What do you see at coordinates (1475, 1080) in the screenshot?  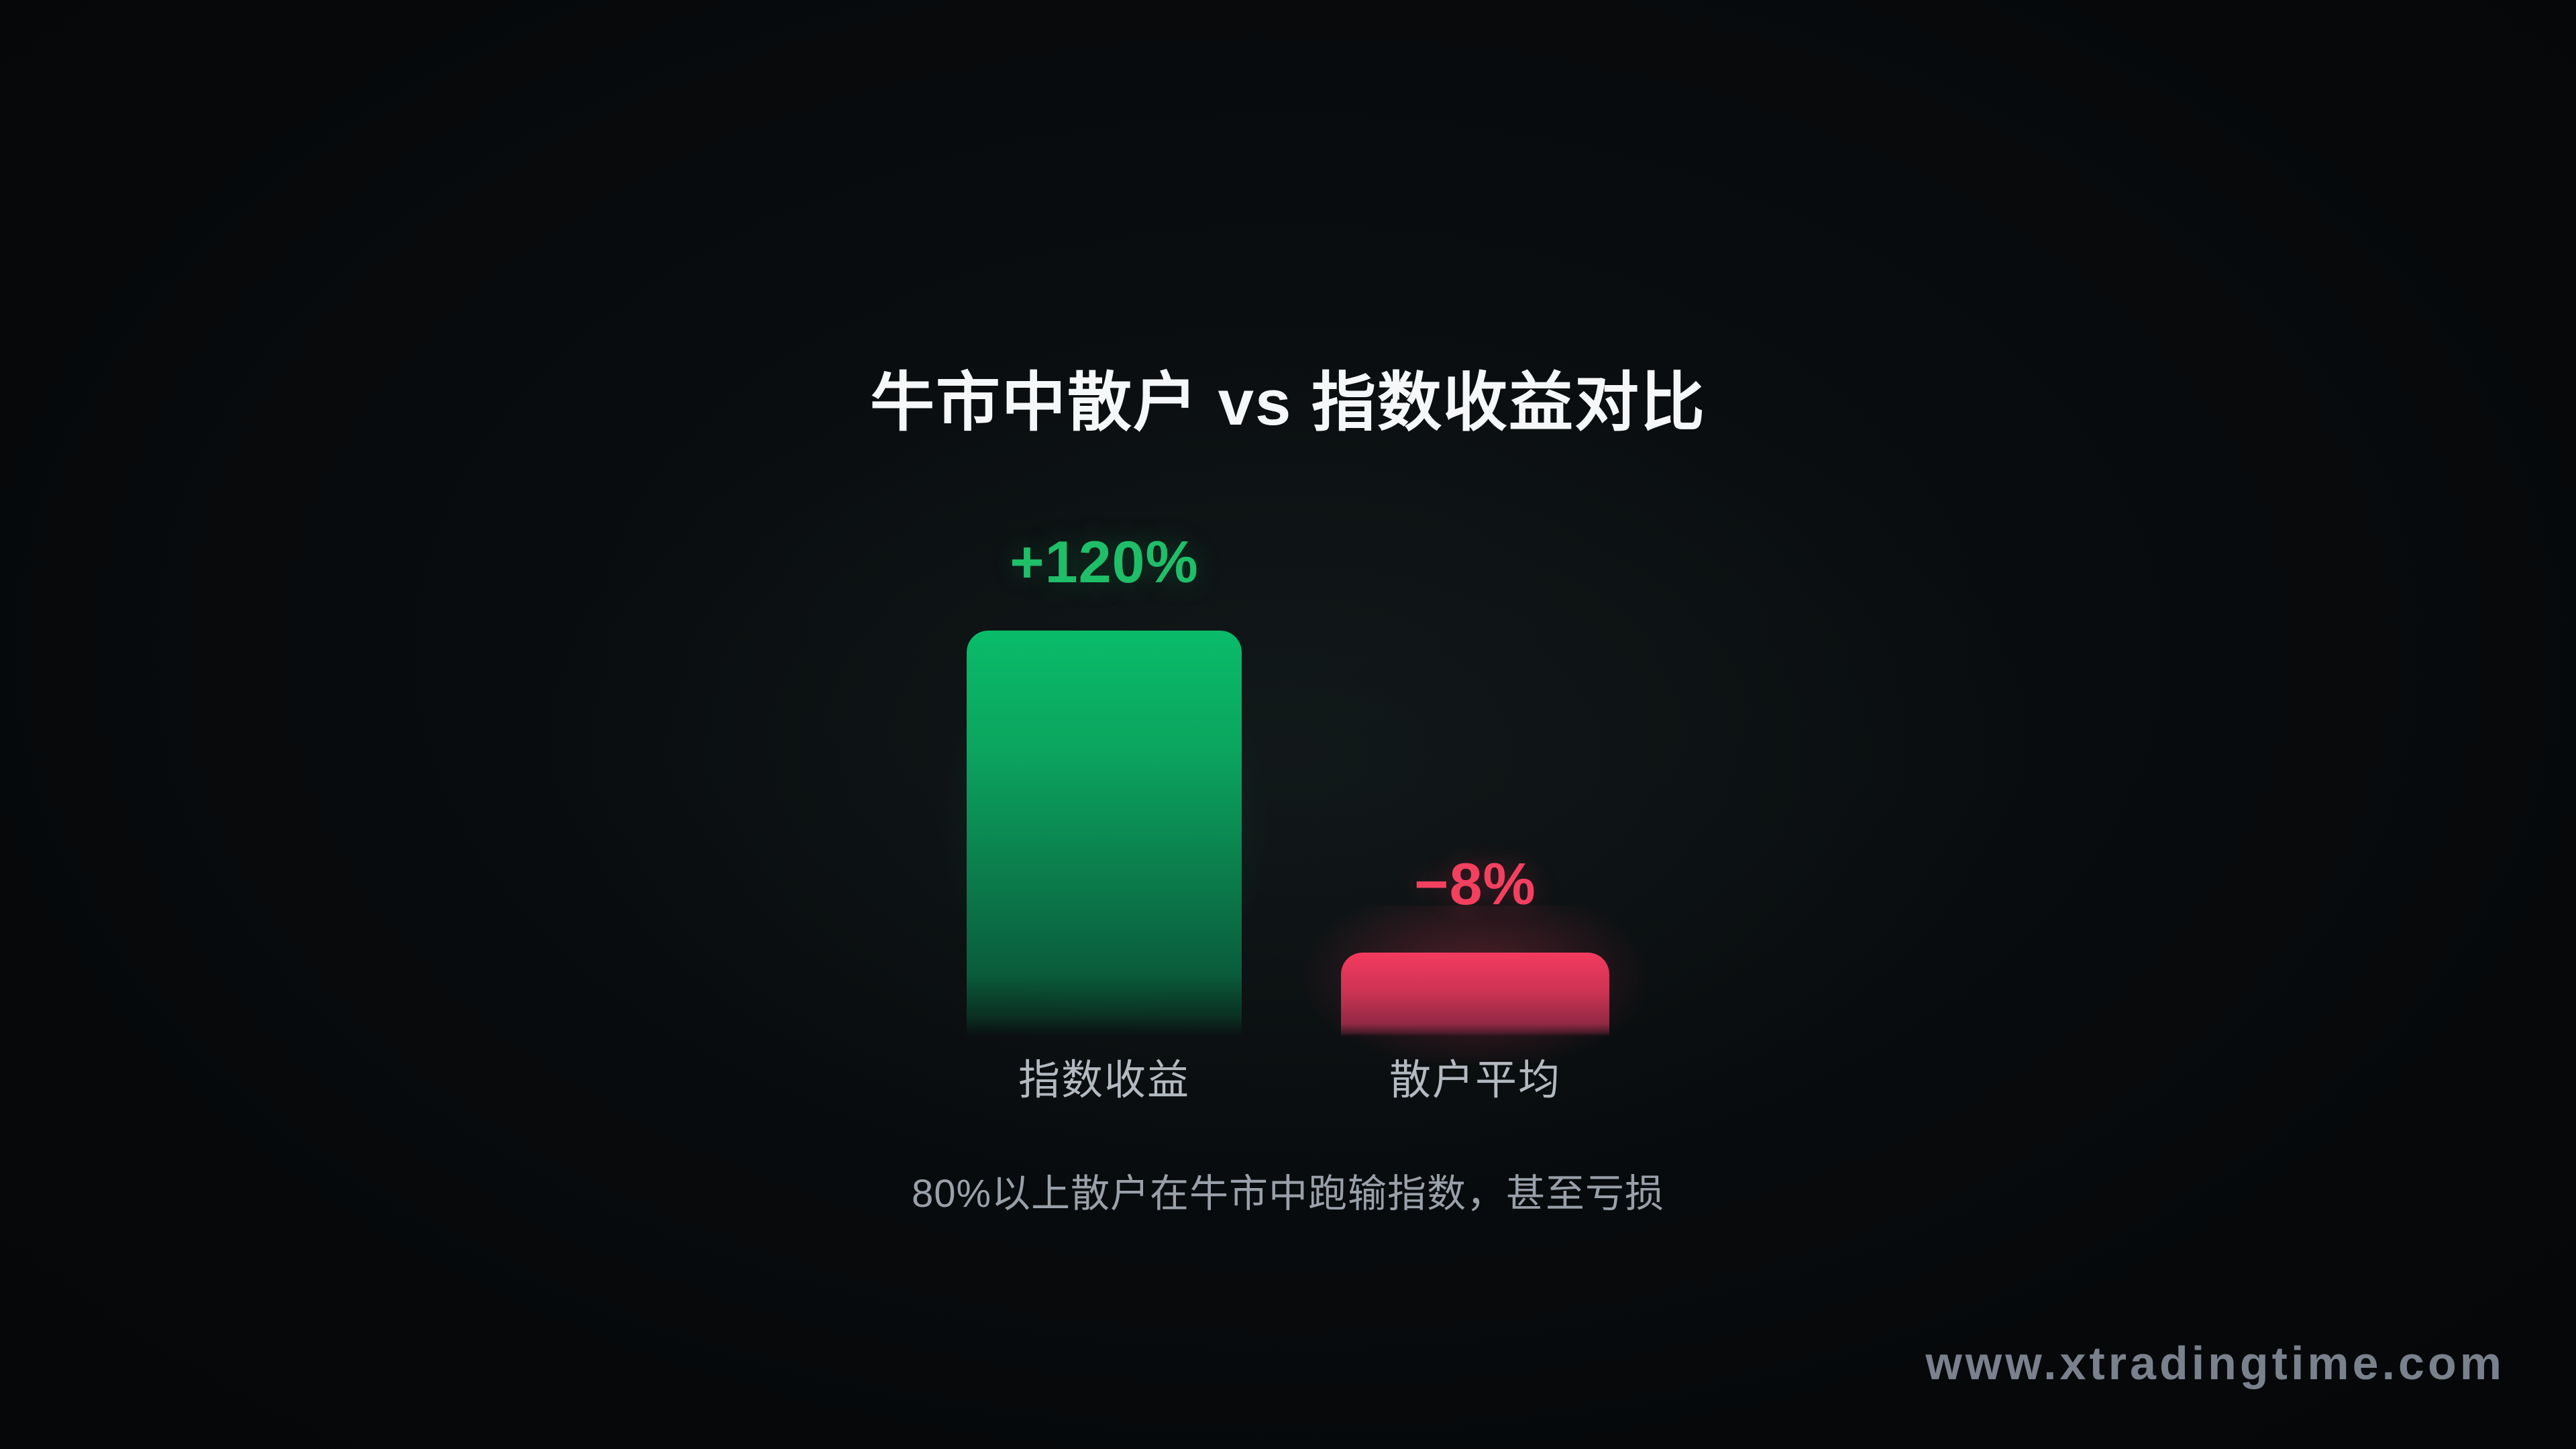 I see `category-label-retail-average: 散户平均` at bounding box center [1475, 1080].